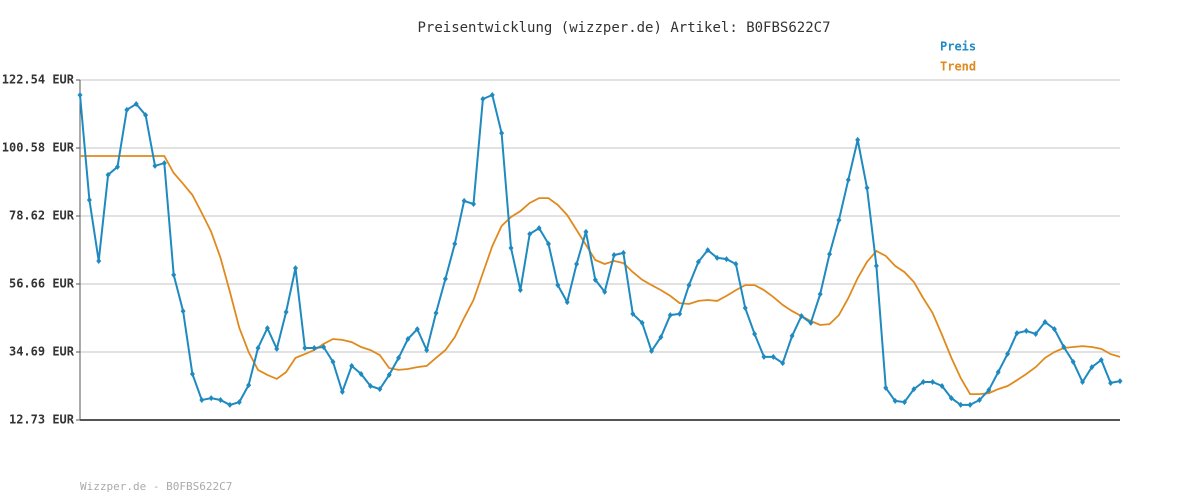 This screenshot has width=1200, height=500. What do you see at coordinates (42, 283) in the screenshot?
I see `y-tick-label: 56.66 EUR` at bounding box center [42, 283].